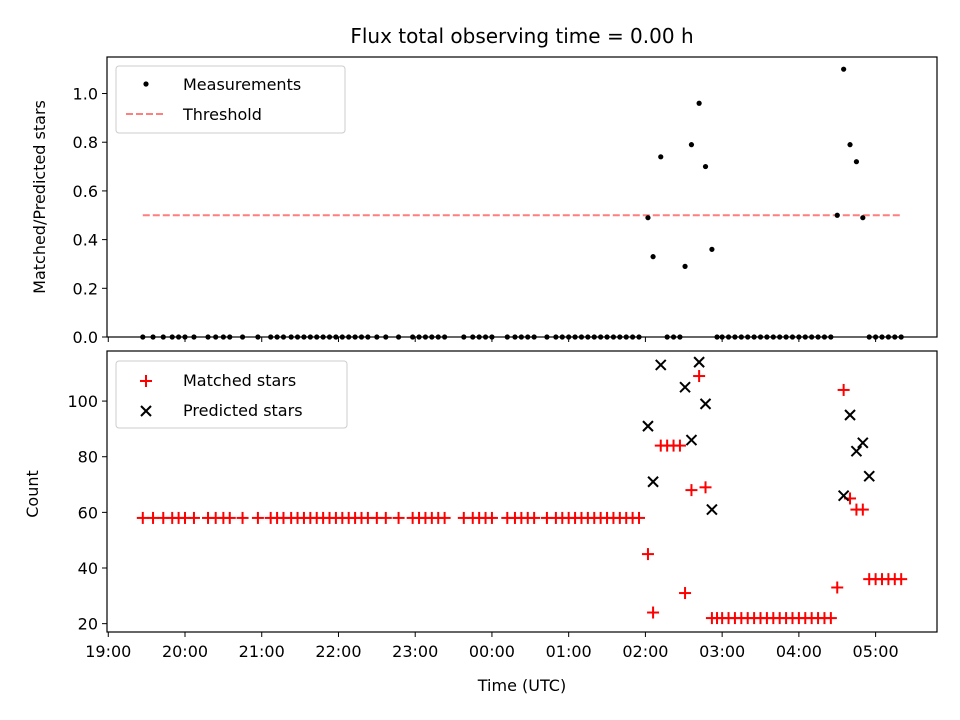 This screenshot has width=960, height=720. I want to click on x-tick-label: 22:00, so click(338, 651).